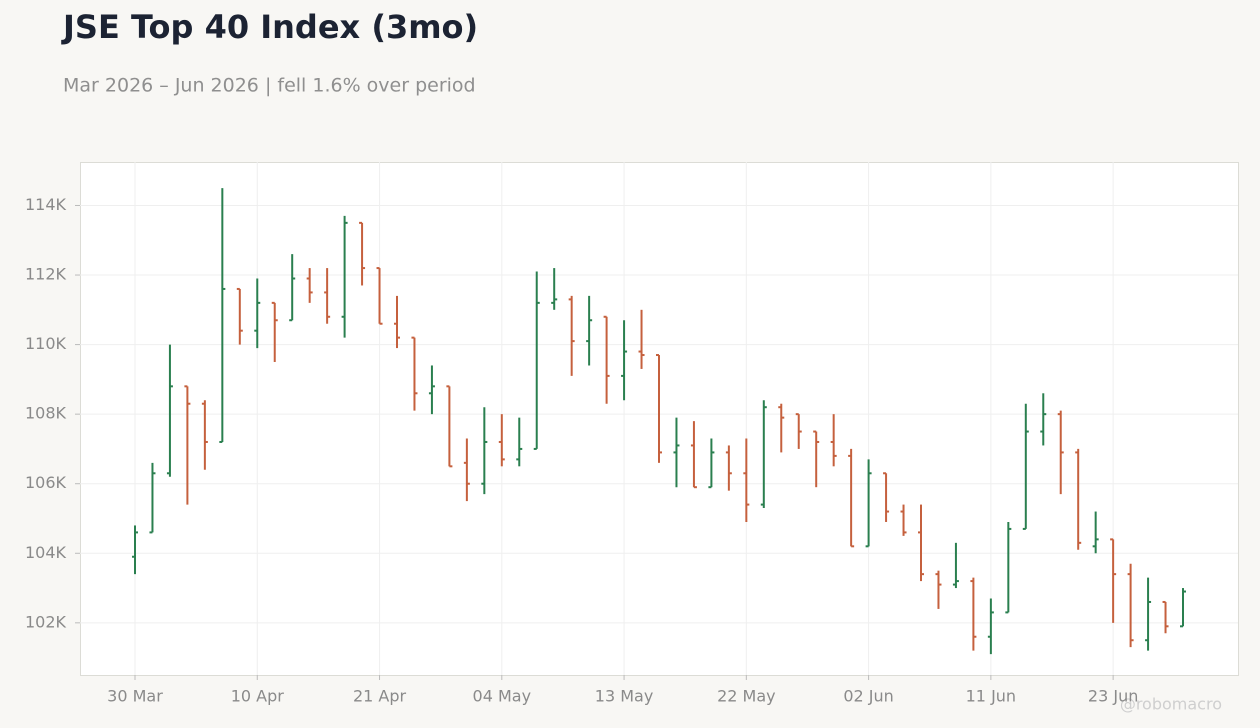 Image resolution: width=1260 pixels, height=728 pixels. What do you see at coordinates (502, 696) in the screenshot?
I see `x-tick-label: 04 May` at bounding box center [502, 696].